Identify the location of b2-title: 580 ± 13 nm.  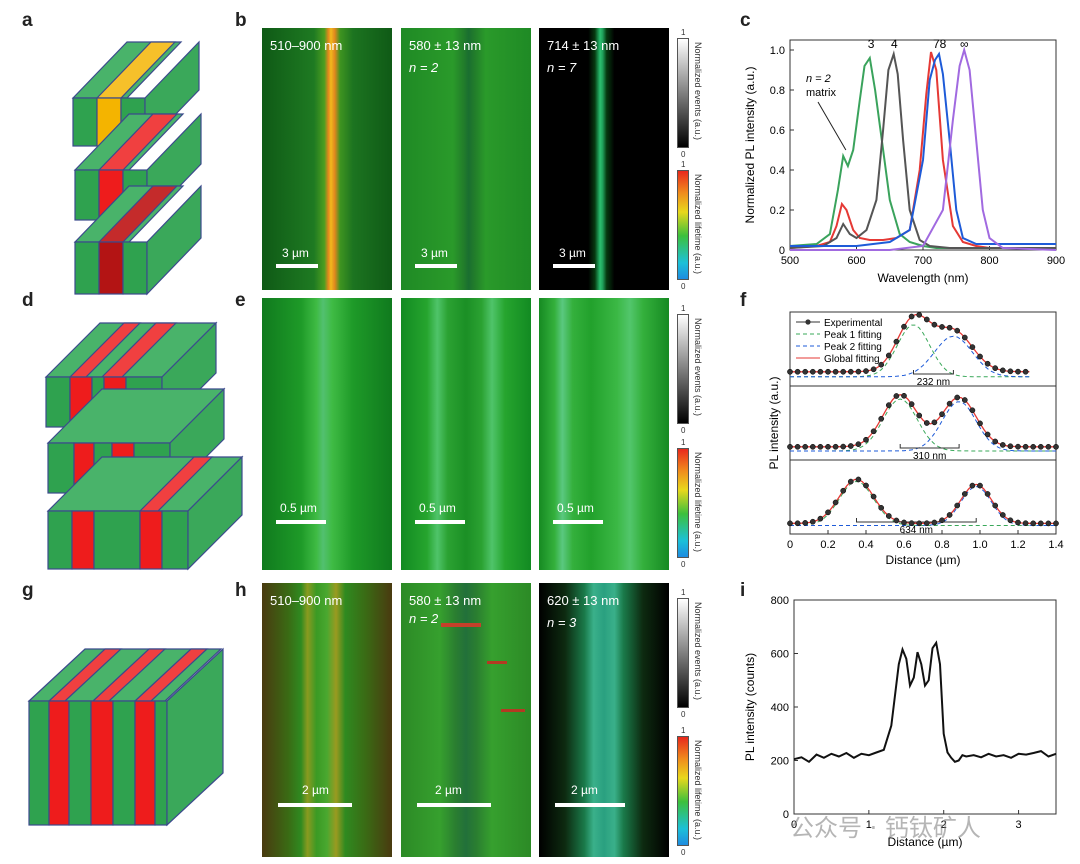
(445, 45).